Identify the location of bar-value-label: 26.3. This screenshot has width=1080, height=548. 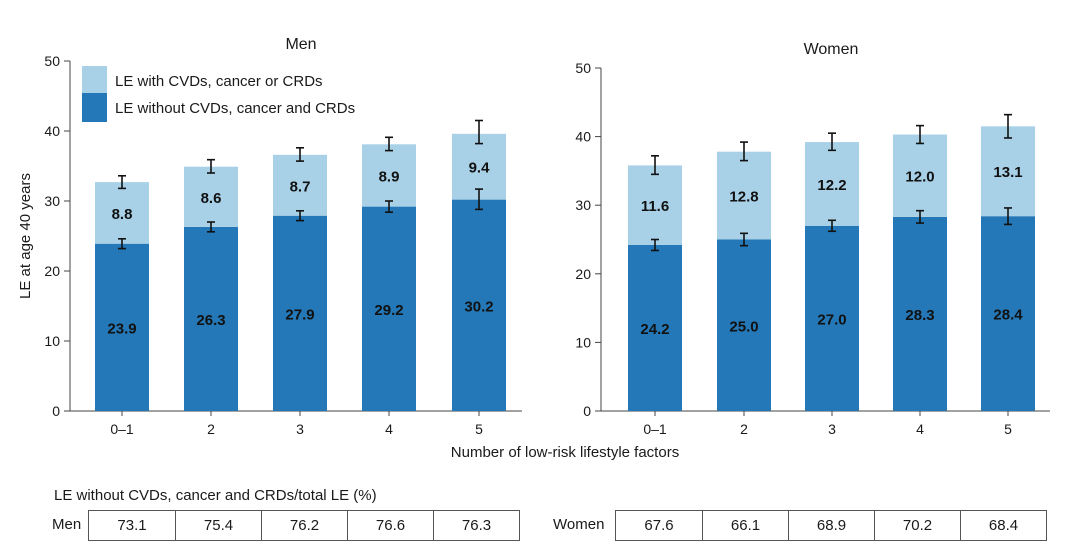
(210, 320).